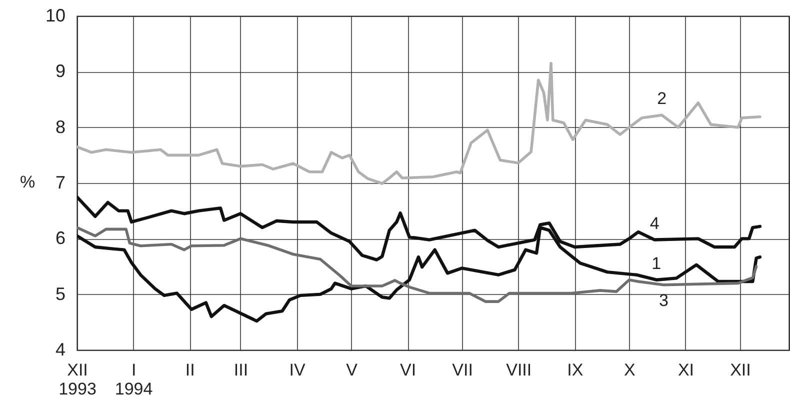  Describe the element at coordinates (297, 370) in the screenshot. I see `x-tick-label: IV` at that location.